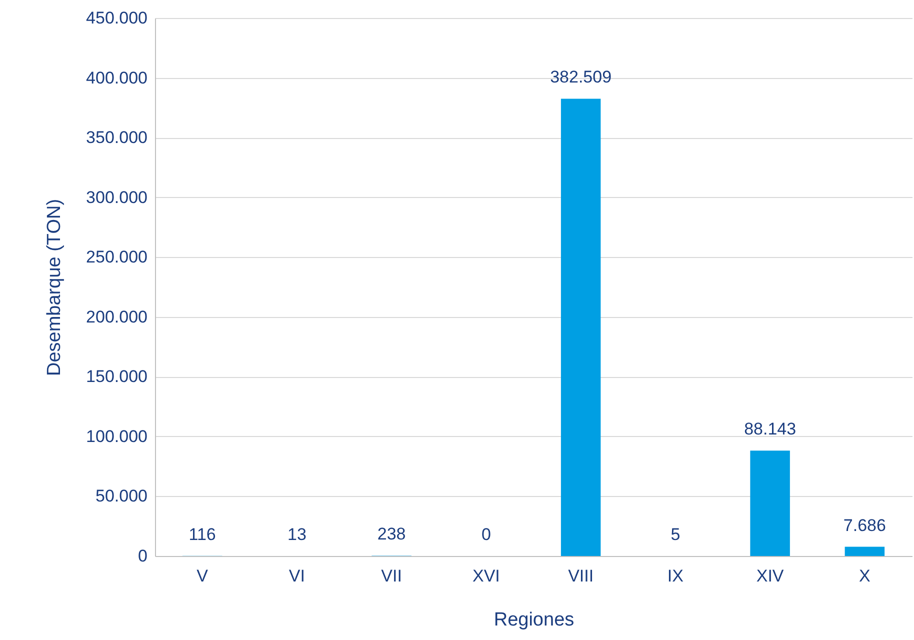 The height and width of the screenshot is (640, 914). What do you see at coordinates (117, 257) in the screenshot?
I see `y-tick-label: 250.000` at bounding box center [117, 257].